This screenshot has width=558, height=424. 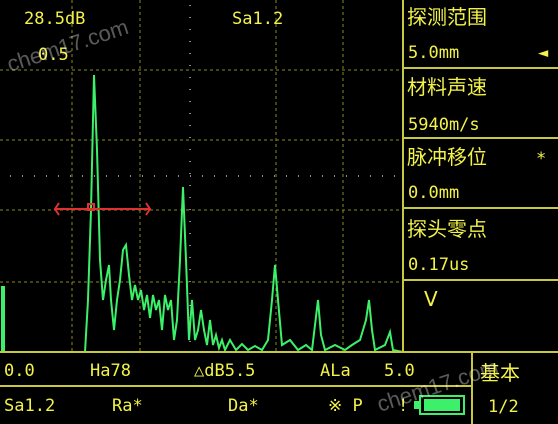 What do you see at coordinates (543, 53) in the screenshot?
I see `menu-mark: ◄` at bounding box center [543, 53].